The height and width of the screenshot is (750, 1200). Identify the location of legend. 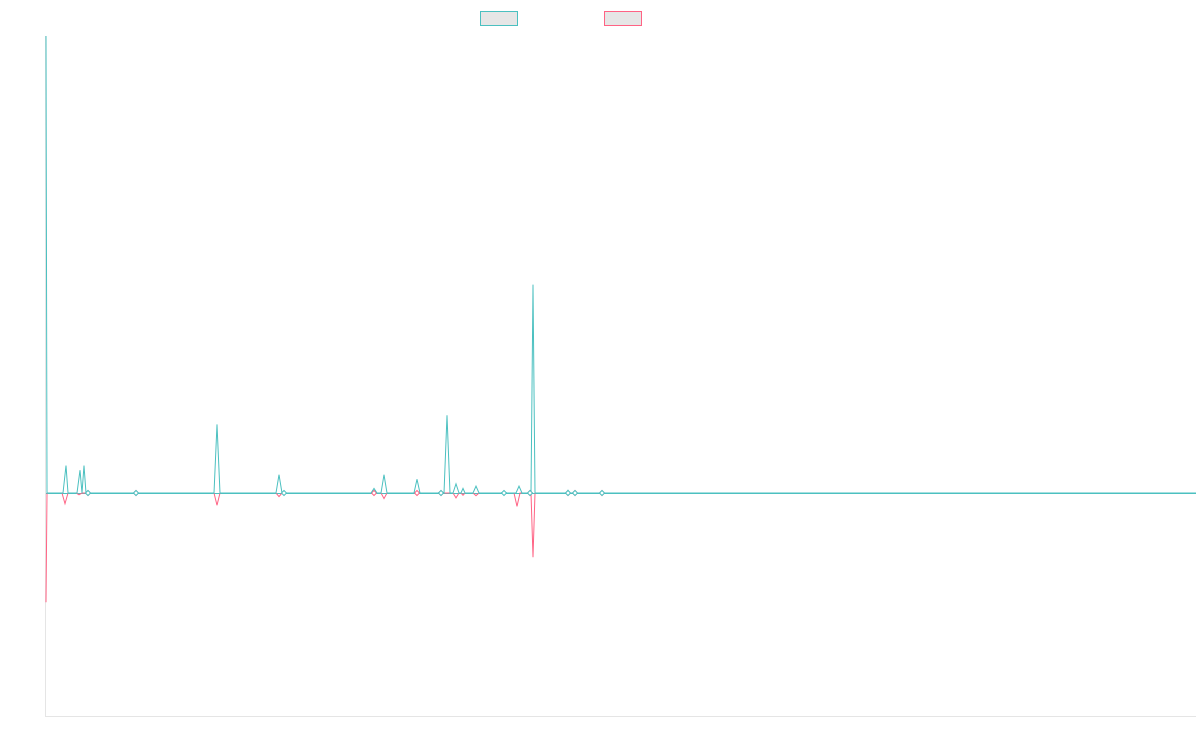
(600, 18).